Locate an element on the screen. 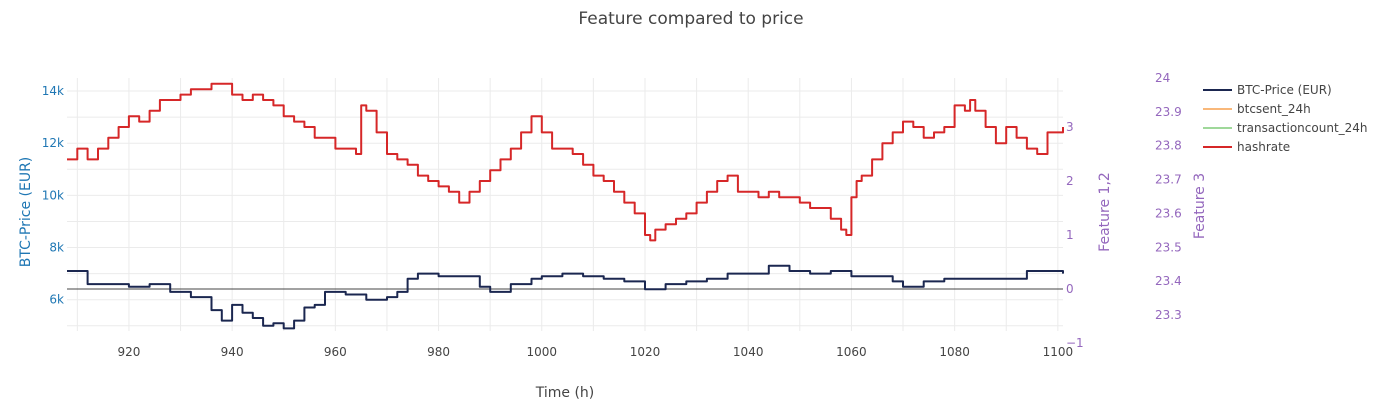 This screenshot has width=1382, height=407. y-right2-tick-label: 23.4 is located at coordinates (1168, 281).